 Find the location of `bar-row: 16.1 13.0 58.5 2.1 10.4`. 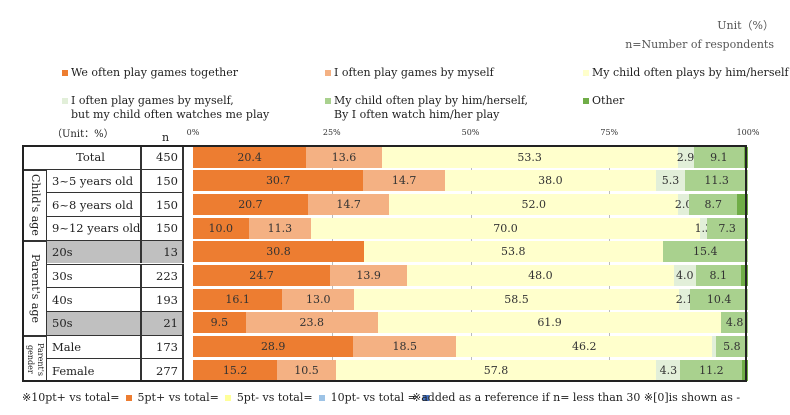

bar-row: 16.1 13.0 58.5 2.1 10.4 is located at coordinates (470, 299).